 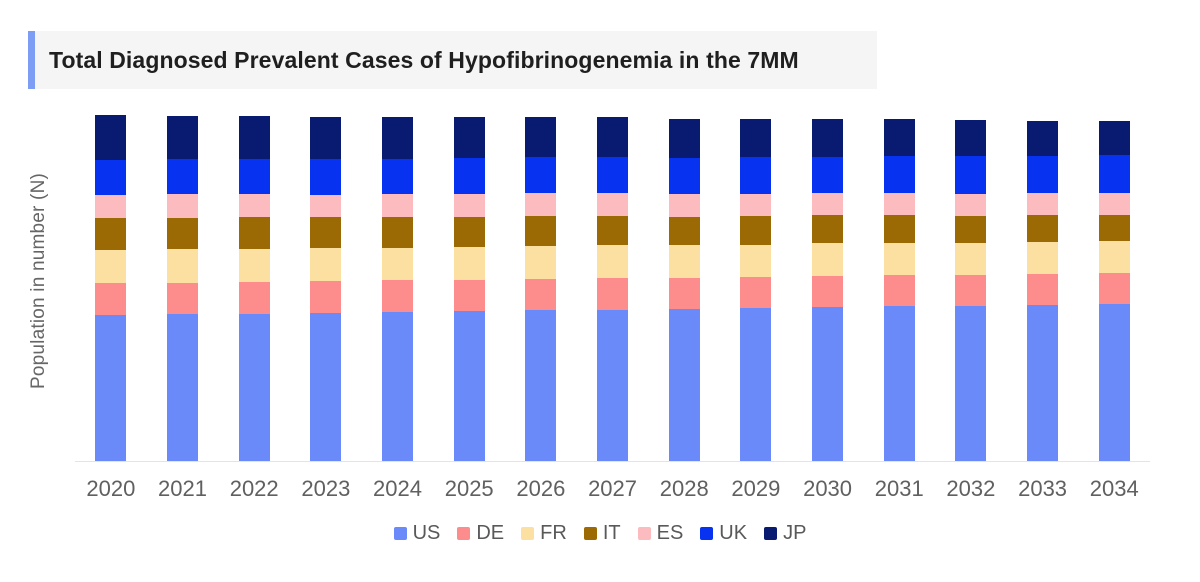 What do you see at coordinates (480, 533) in the screenshot?
I see `legend-item-de: DE` at bounding box center [480, 533].